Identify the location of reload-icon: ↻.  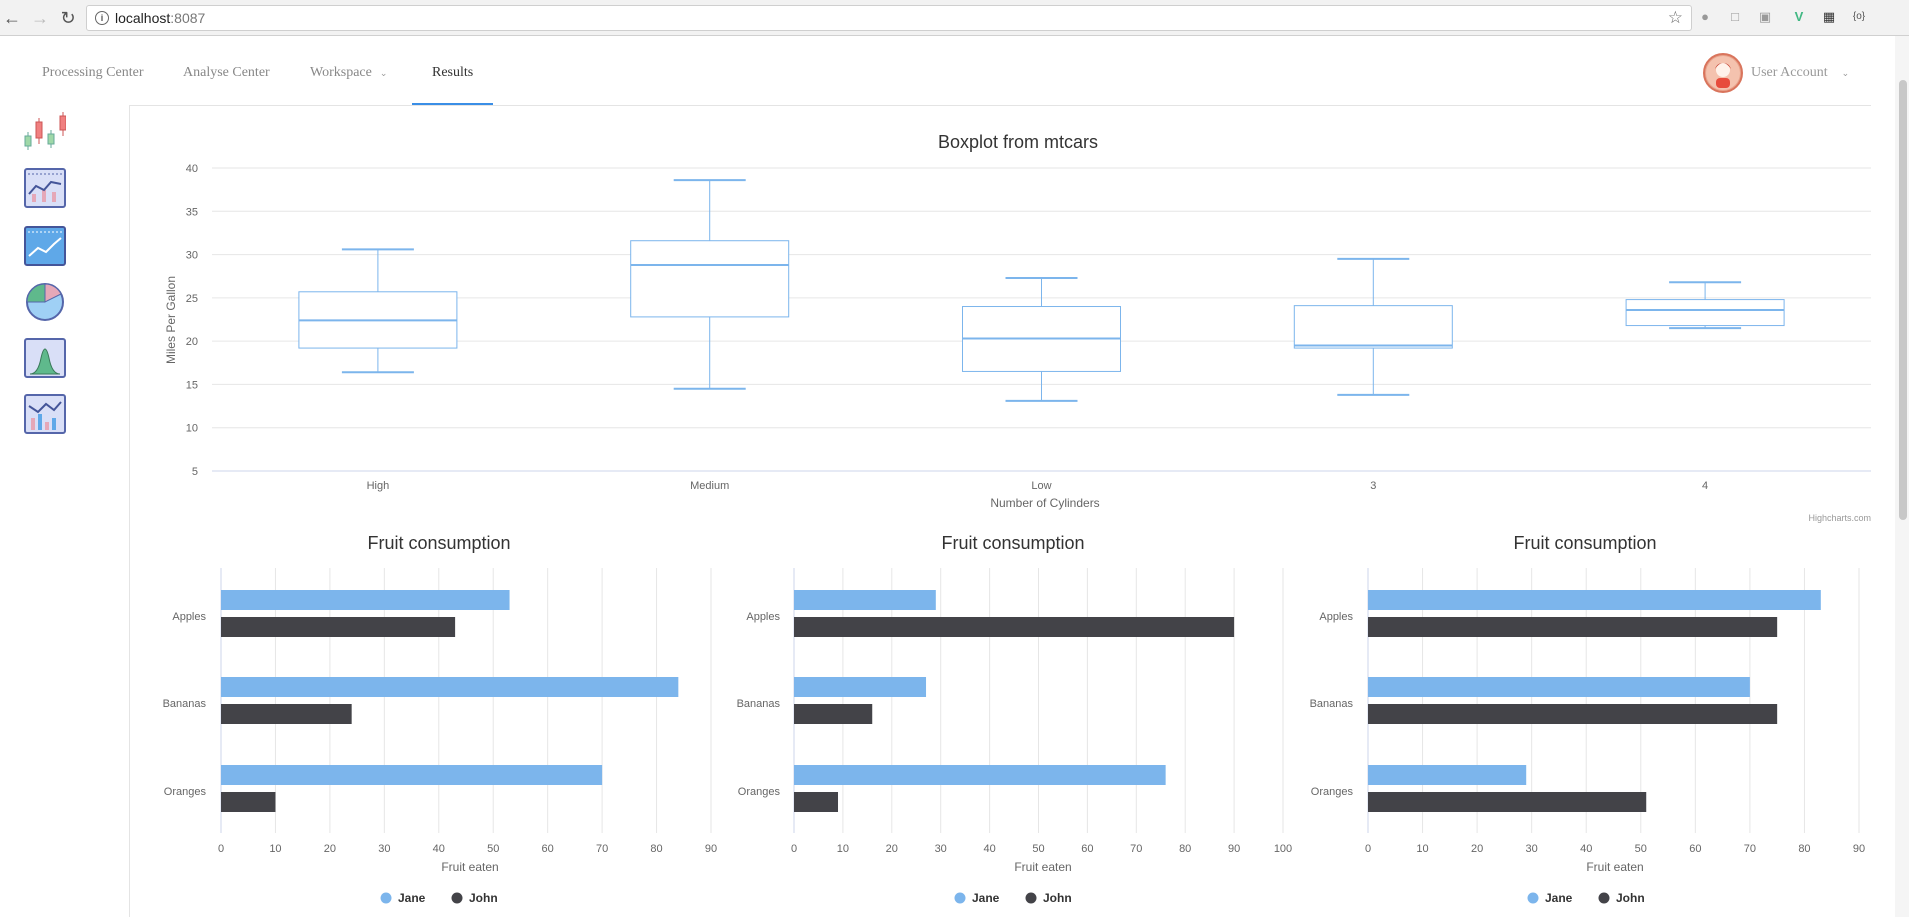
(68, 18).